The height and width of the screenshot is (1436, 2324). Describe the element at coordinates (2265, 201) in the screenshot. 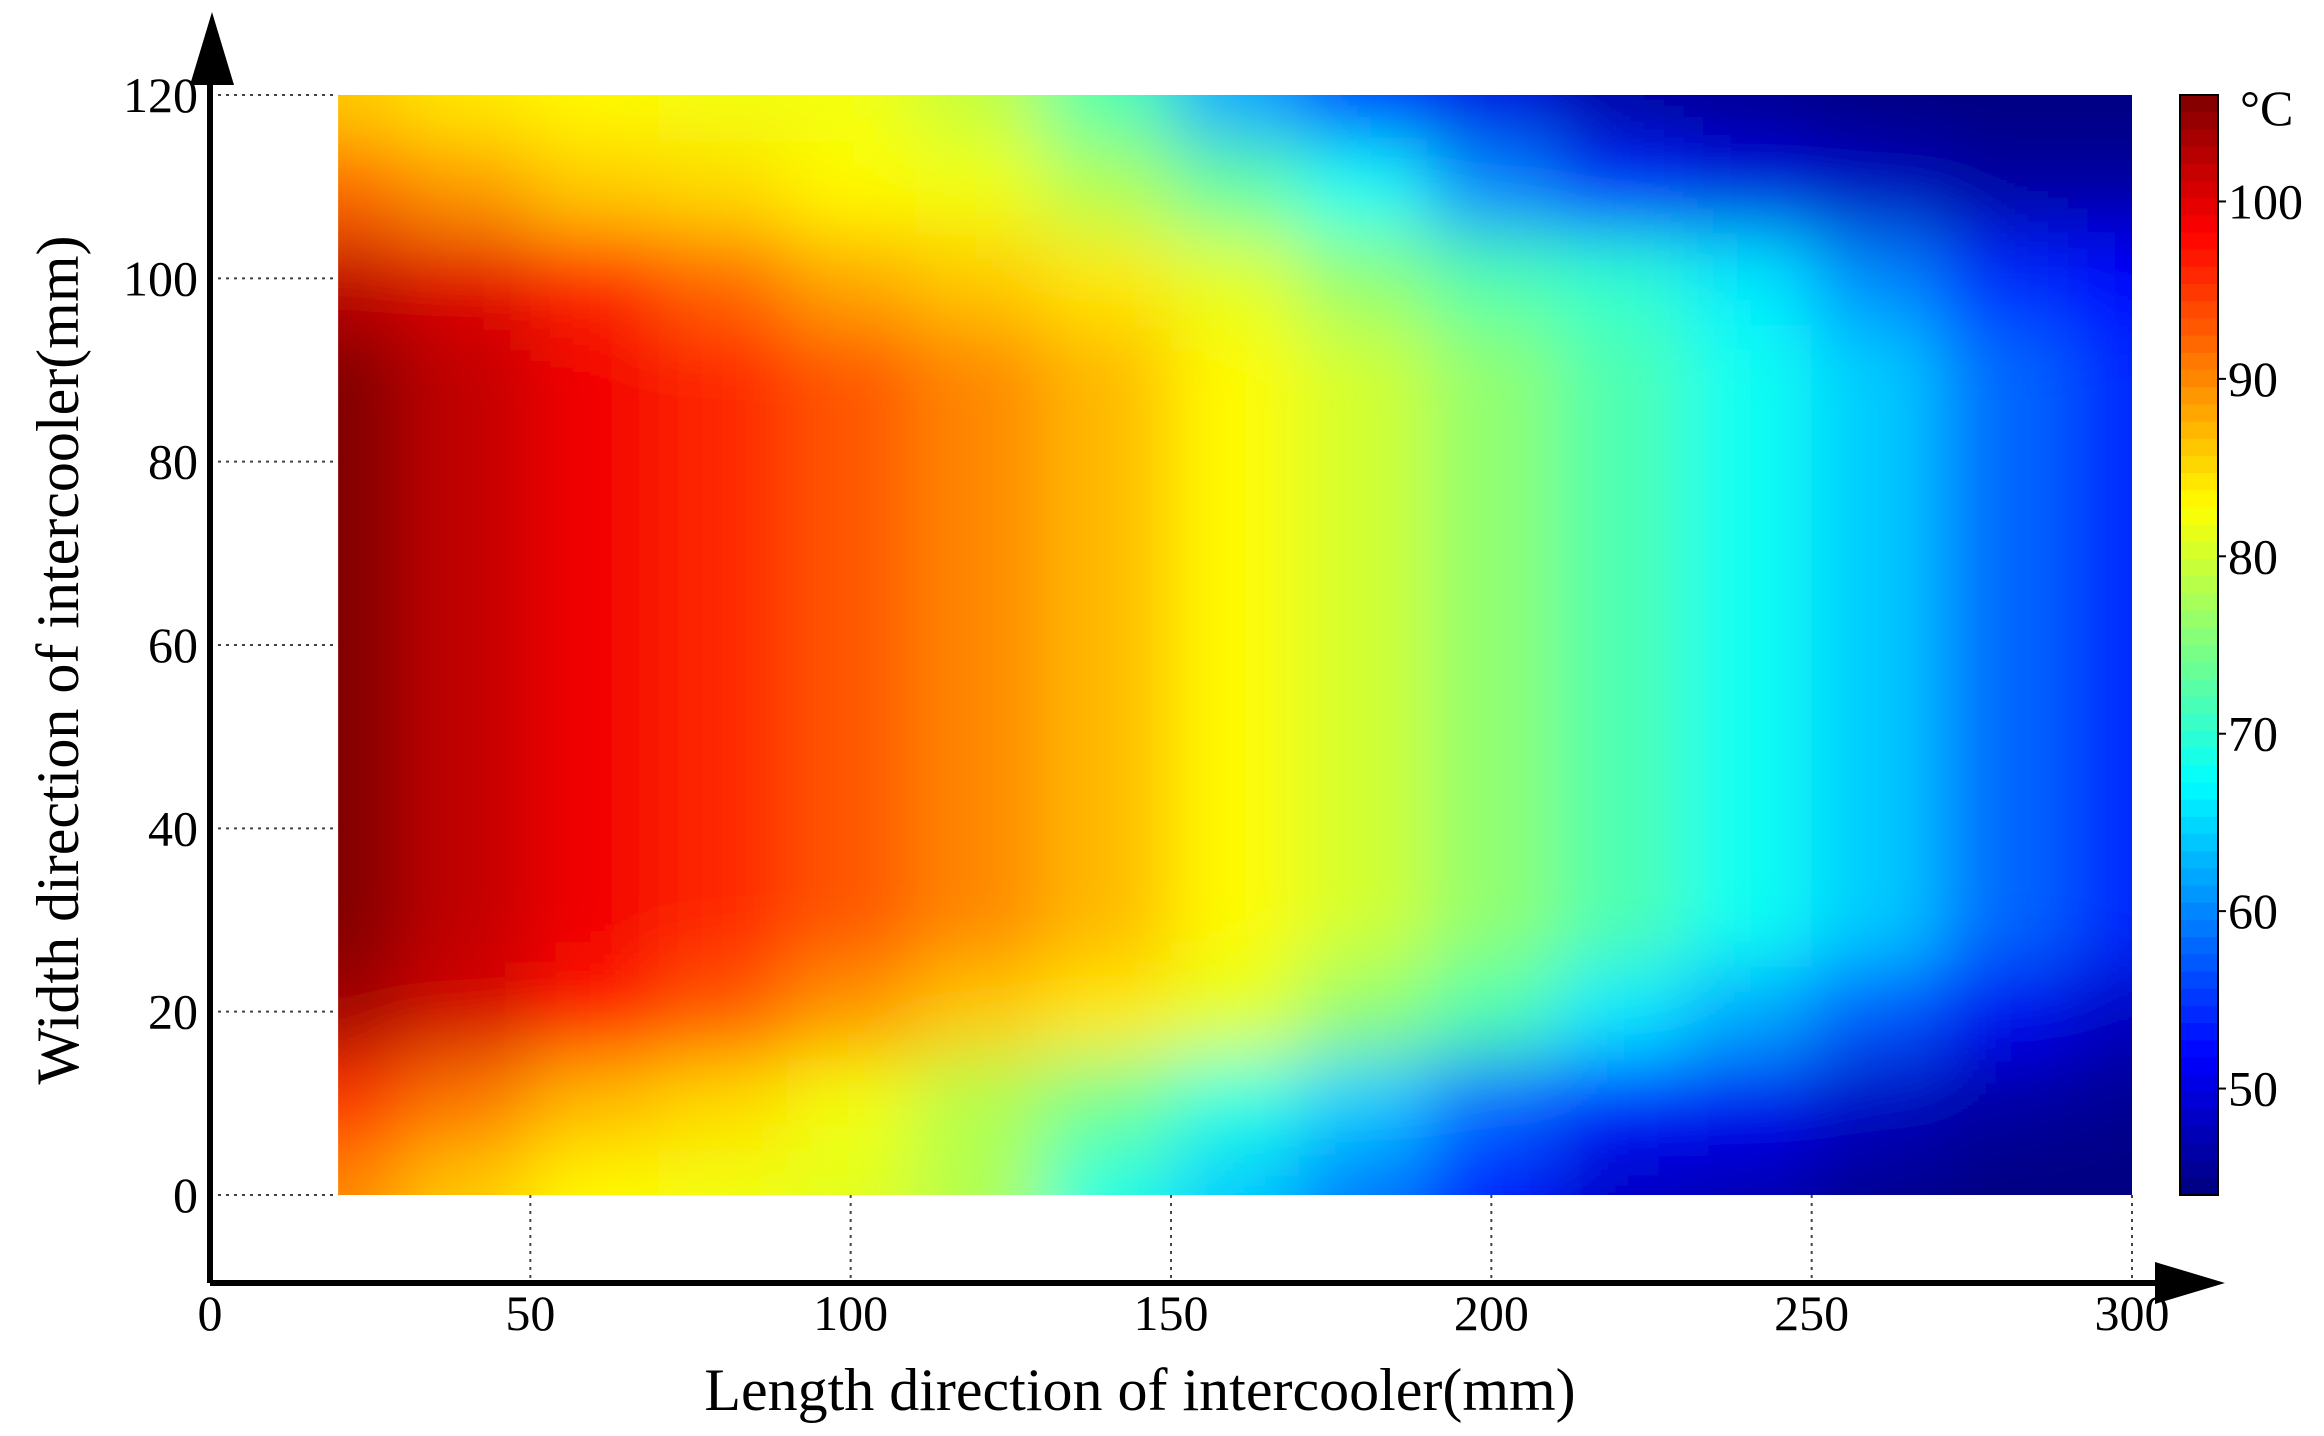

I see `colorbar-tick-label: 100` at that location.